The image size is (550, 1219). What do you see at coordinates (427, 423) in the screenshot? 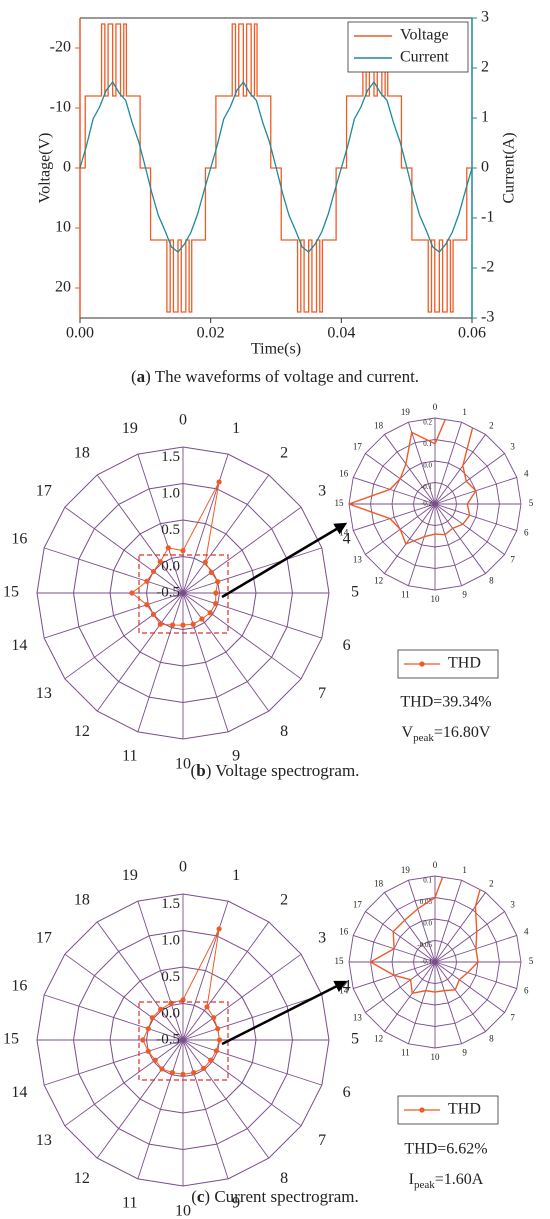
I see `r-tick-label: 0.2` at bounding box center [427, 423].